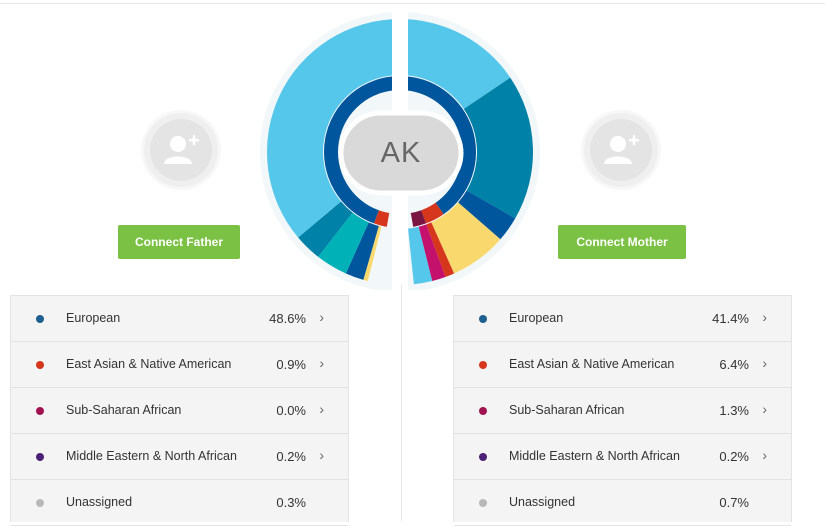  I want to click on list-item: East Asian & Native American 0.9% ›, so click(179, 365).